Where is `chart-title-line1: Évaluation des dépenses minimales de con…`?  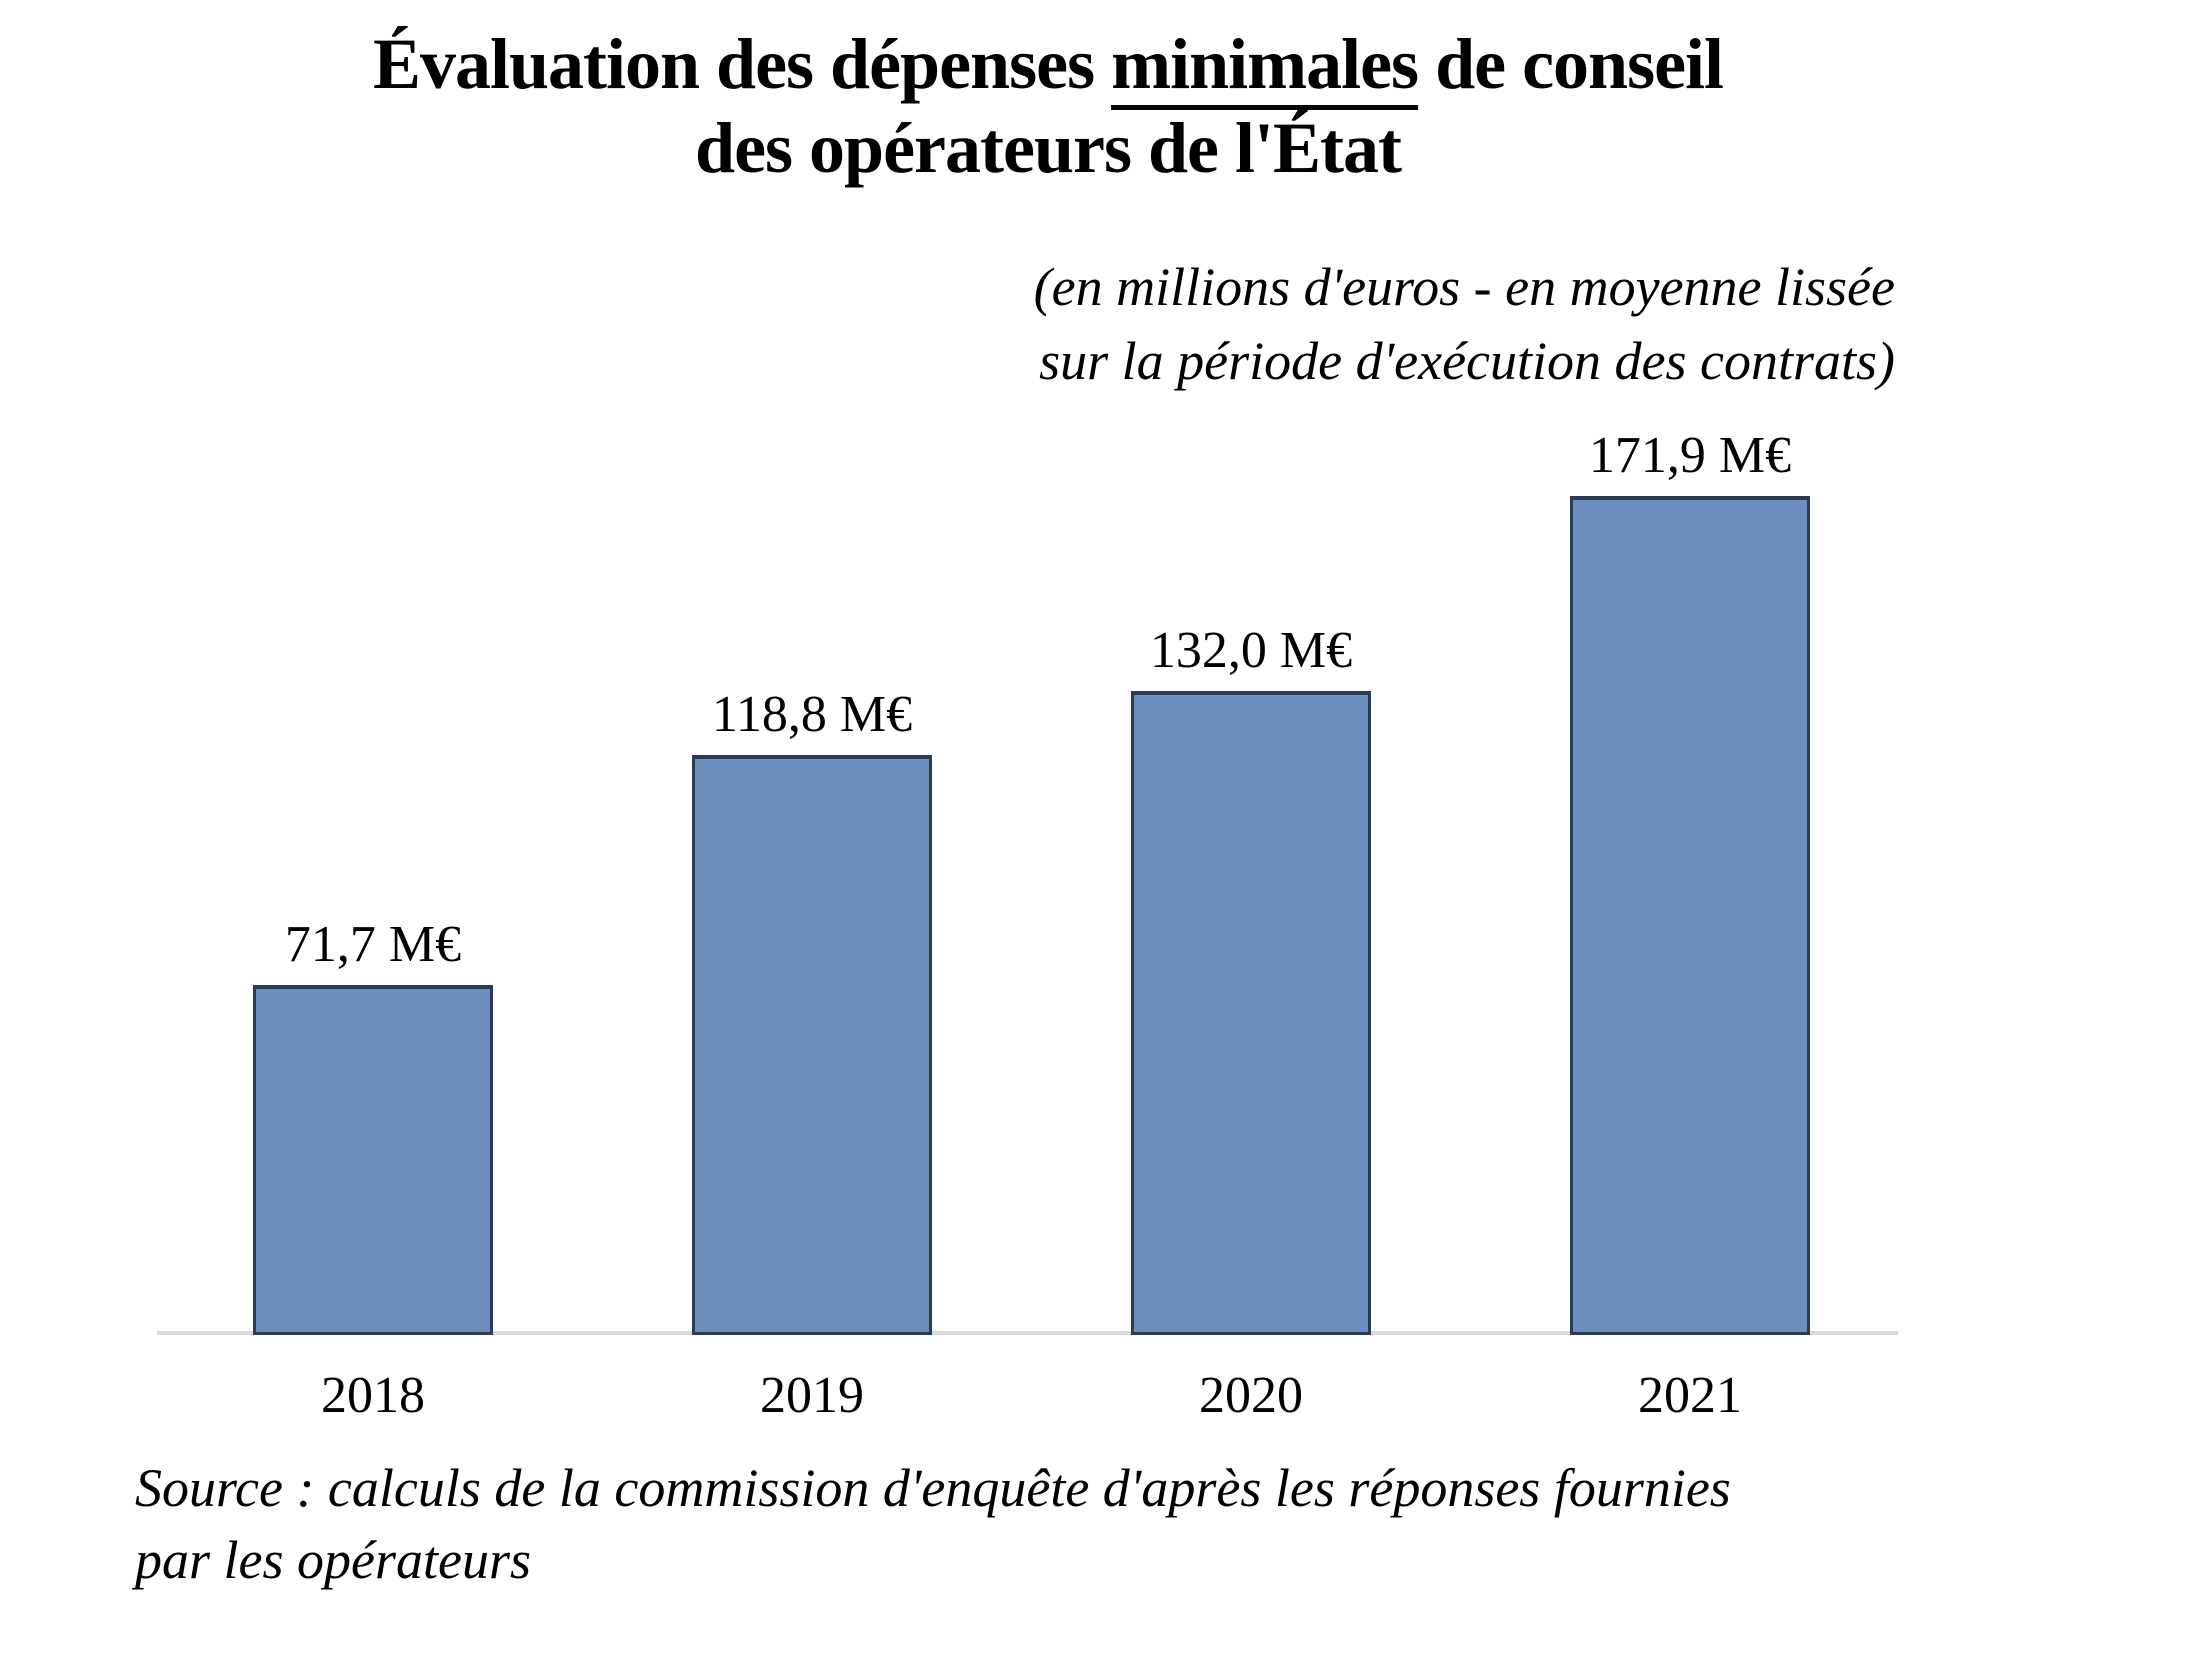
chart-title-line1: Évaluation des dépenses minimales de con… is located at coordinates (1048, 66).